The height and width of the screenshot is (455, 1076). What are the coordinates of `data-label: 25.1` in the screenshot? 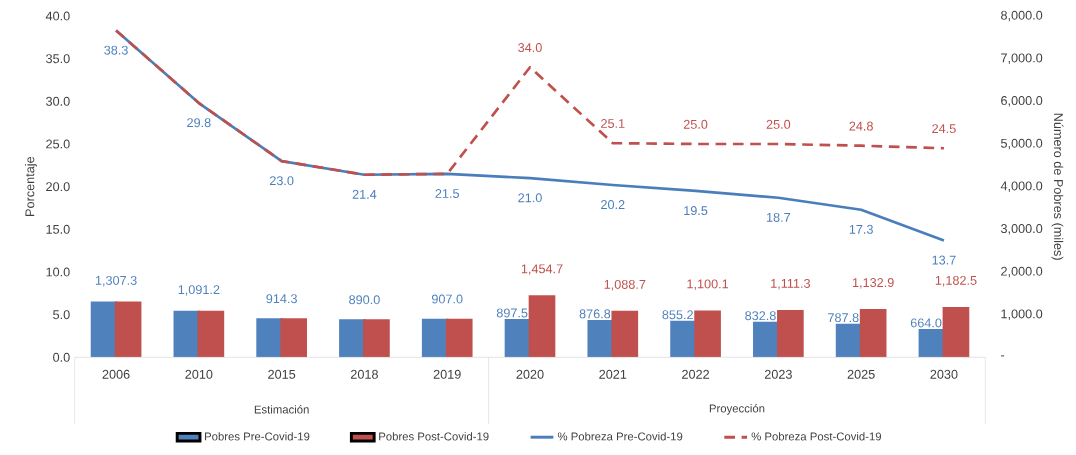 It's located at (613, 124).